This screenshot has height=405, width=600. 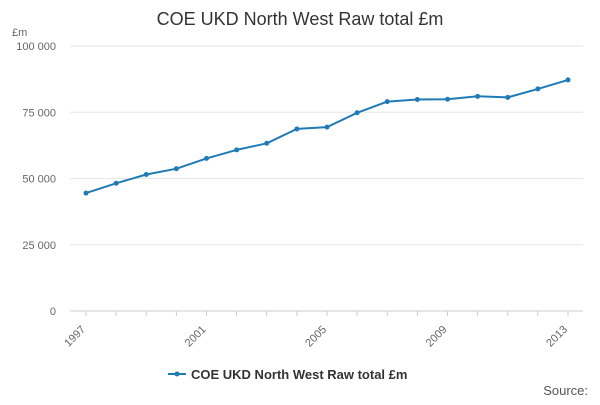 What do you see at coordinates (53, 312) in the screenshot?
I see `y-tick-label: 0` at bounding box center [53, 312].